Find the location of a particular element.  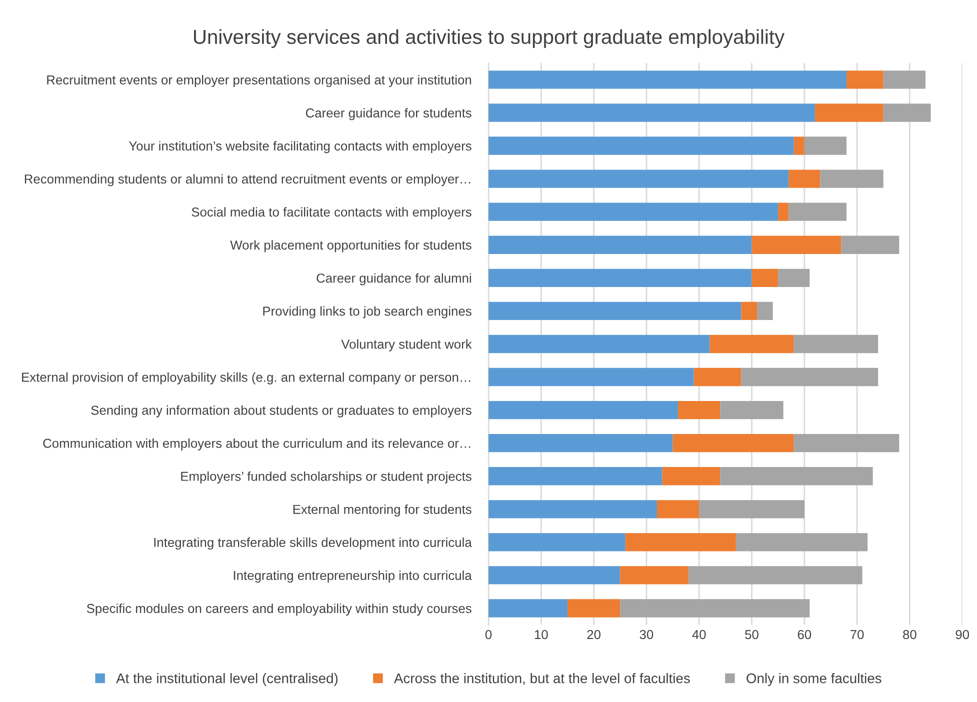

x-tick-label: 60 is located at coordinates (805, 635).